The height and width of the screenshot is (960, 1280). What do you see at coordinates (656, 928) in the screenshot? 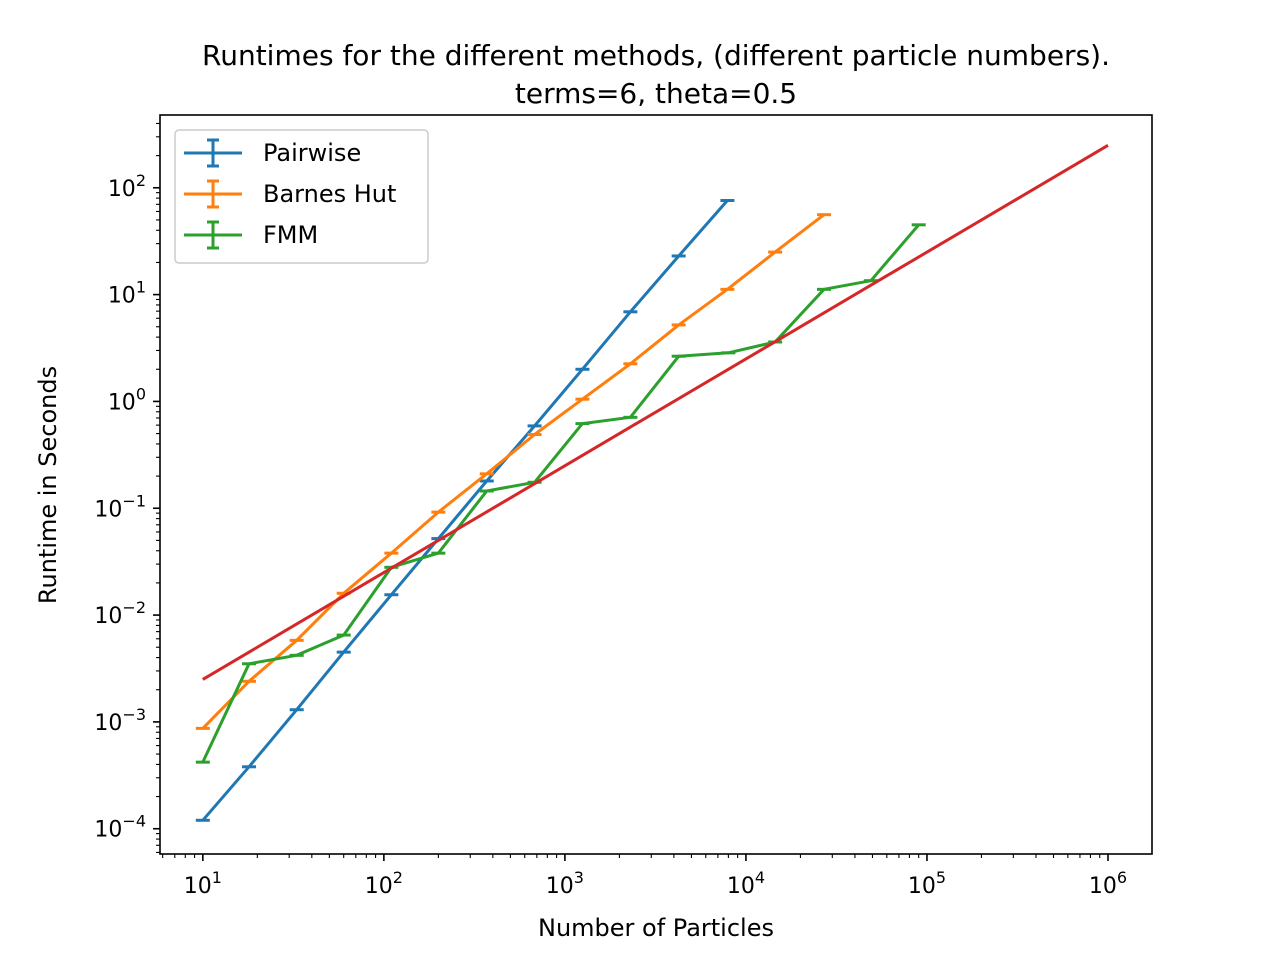
I see `x-axis-label: Number of Particles` at bounding box center [656, 928].